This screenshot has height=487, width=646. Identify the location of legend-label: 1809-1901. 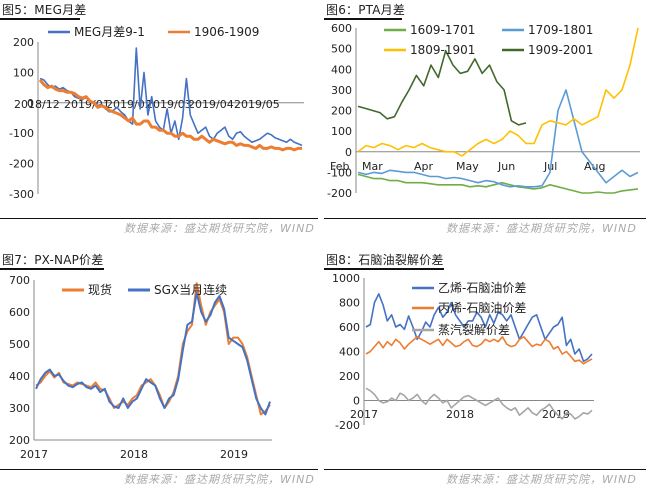
(442, 50).